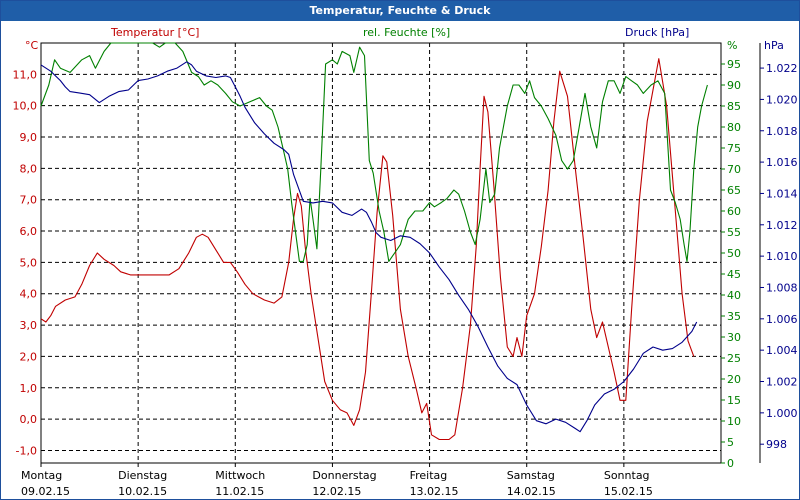  What do you see at coordinates (782, 193) in the screenshot?
I see `pressure-tick: 1.014` at bounding box center [782, 193].